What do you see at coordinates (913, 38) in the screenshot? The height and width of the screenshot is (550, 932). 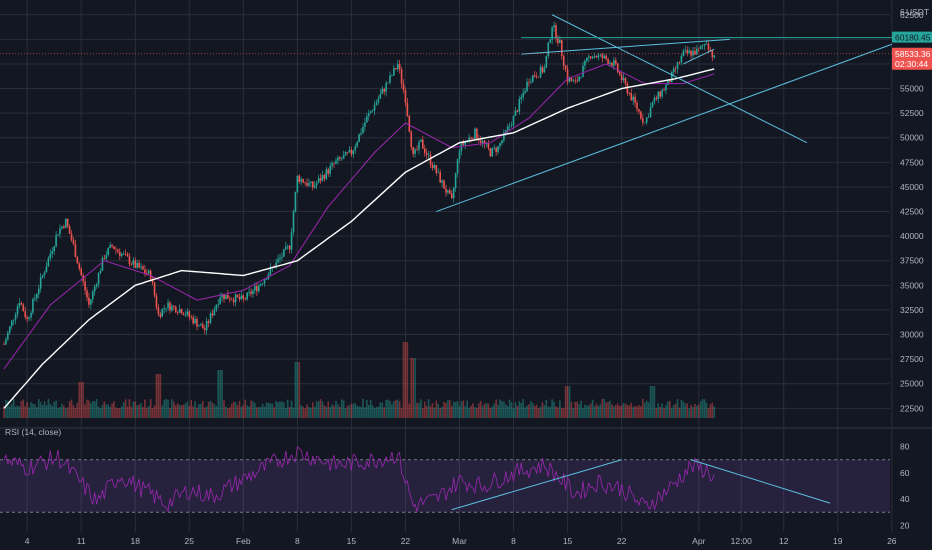 I see `price-tag-high-label: 60180.45` at bounding box center [913, 38].